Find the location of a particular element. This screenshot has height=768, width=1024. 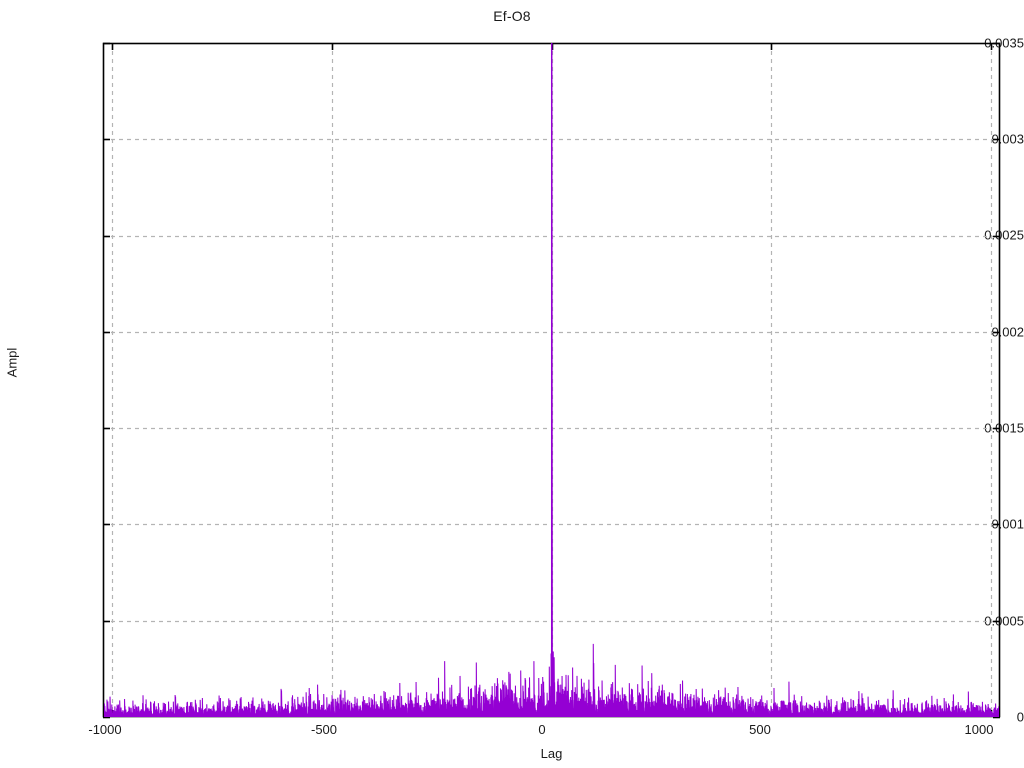

x-tick-label: -1000 is located at coordinates (105, 729).